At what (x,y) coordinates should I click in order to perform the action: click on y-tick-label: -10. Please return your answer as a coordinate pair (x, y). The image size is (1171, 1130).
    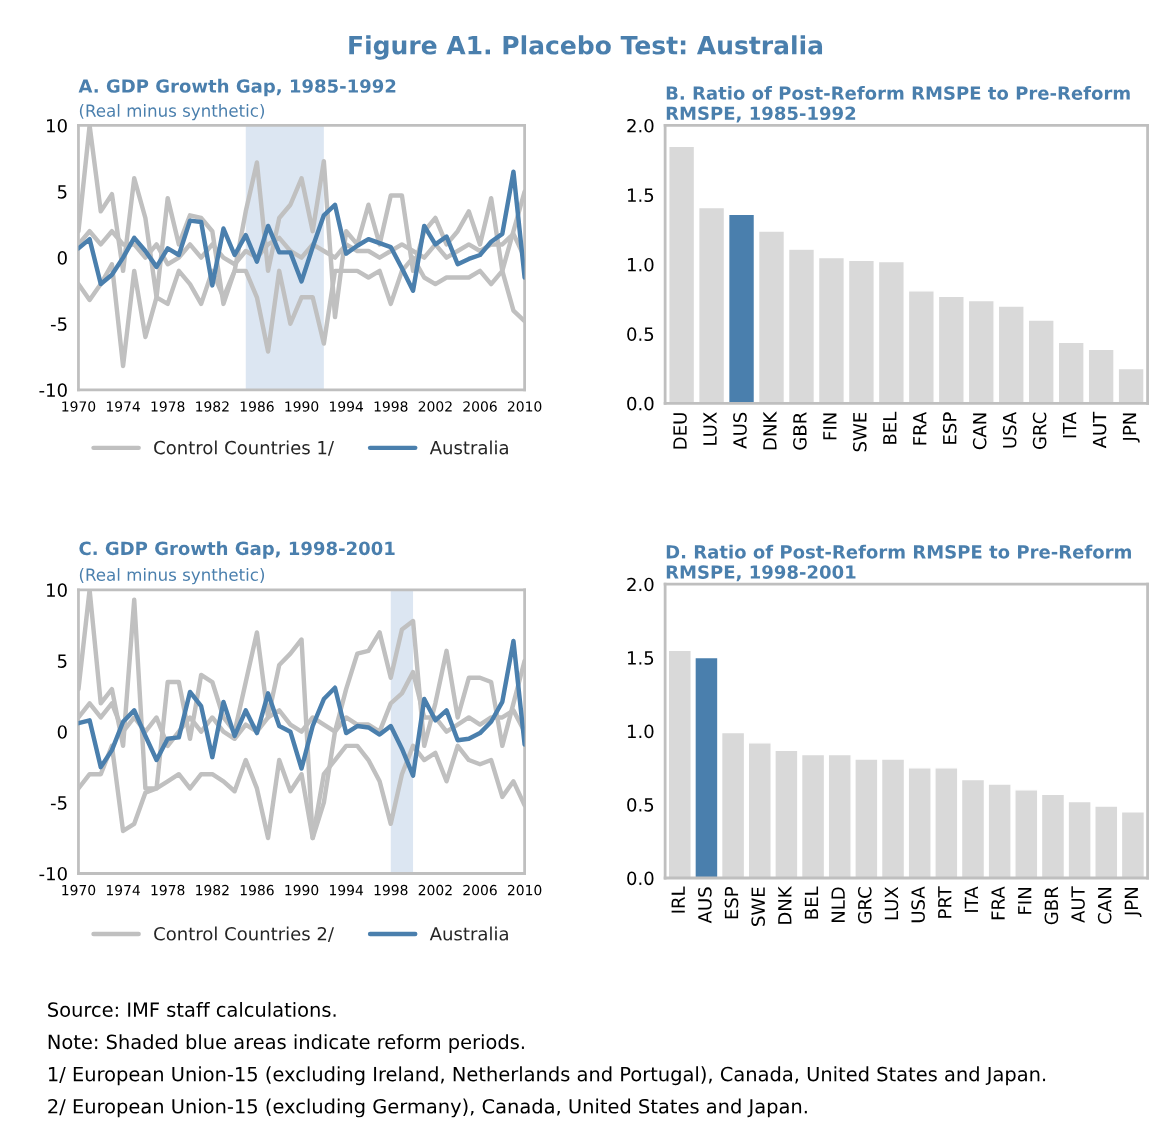
    Looking at the image, I should click on (53, 390).